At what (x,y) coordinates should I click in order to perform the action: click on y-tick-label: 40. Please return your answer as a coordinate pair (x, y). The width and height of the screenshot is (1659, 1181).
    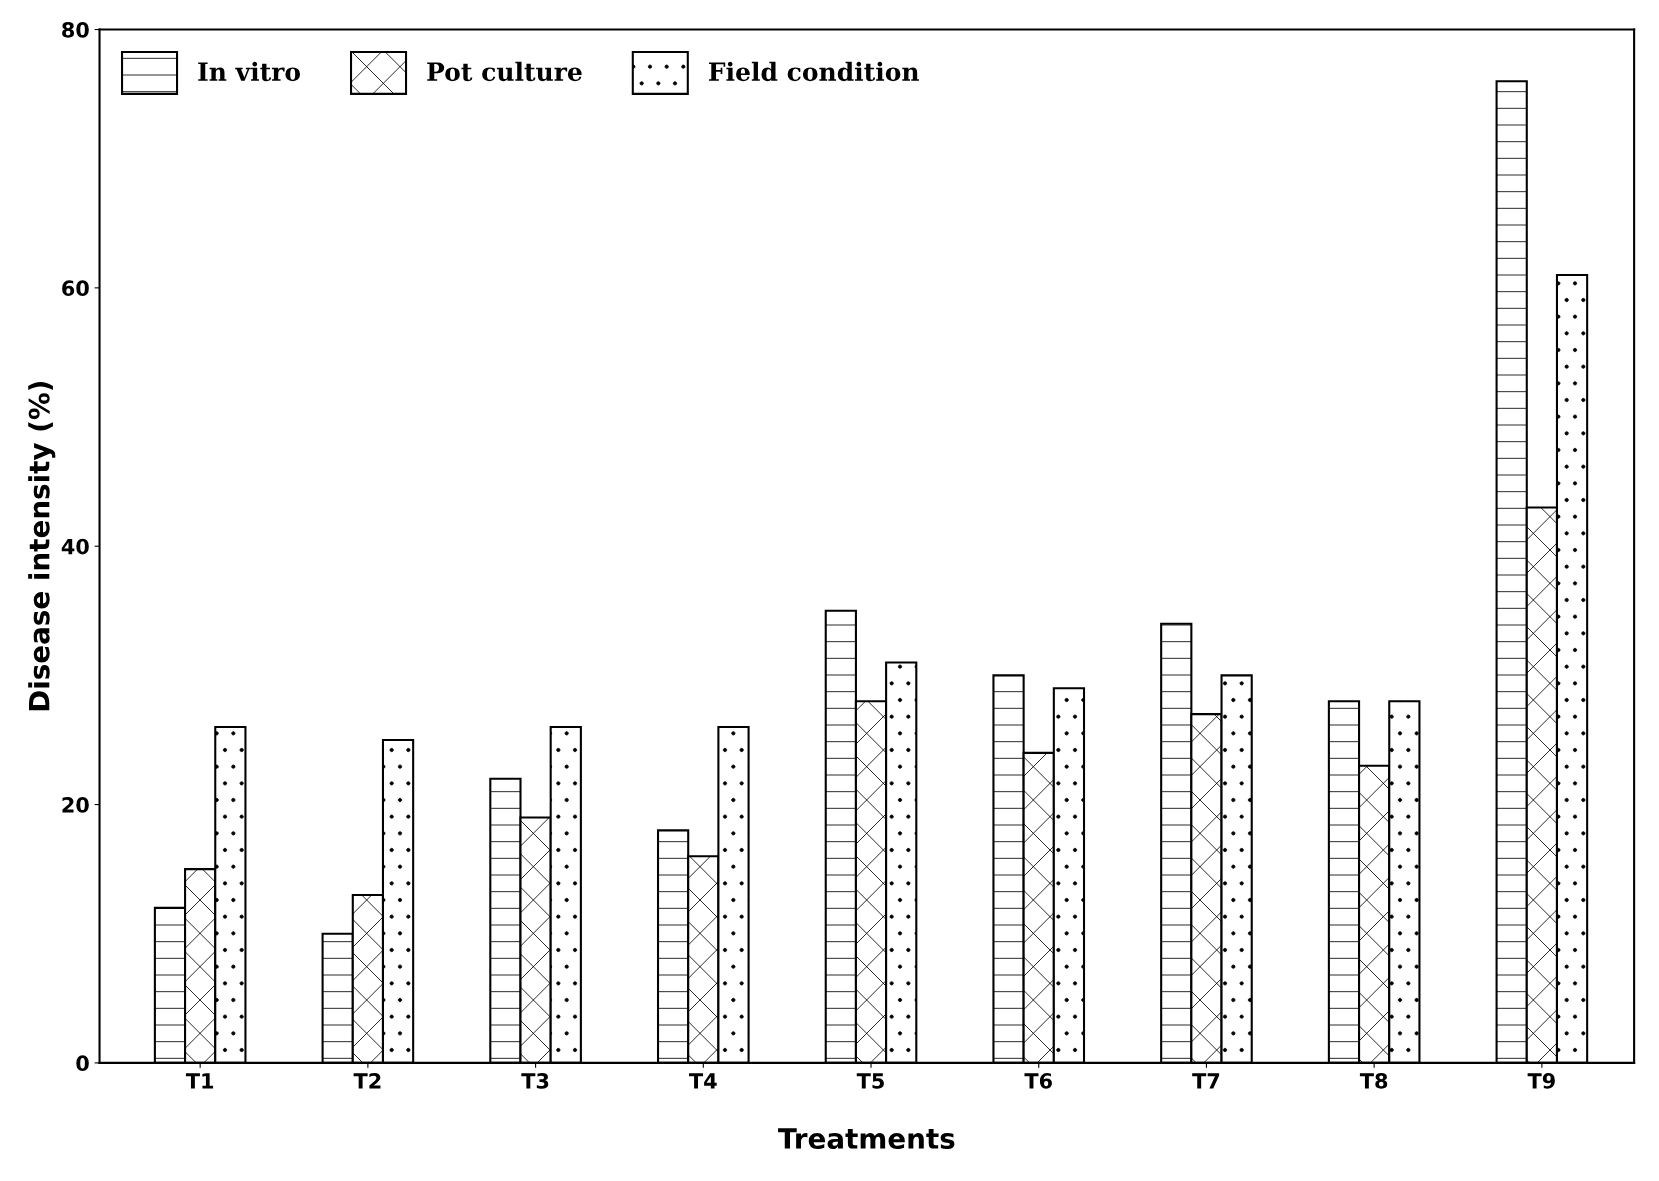
    Looking at the image, I should click on (75, 546).